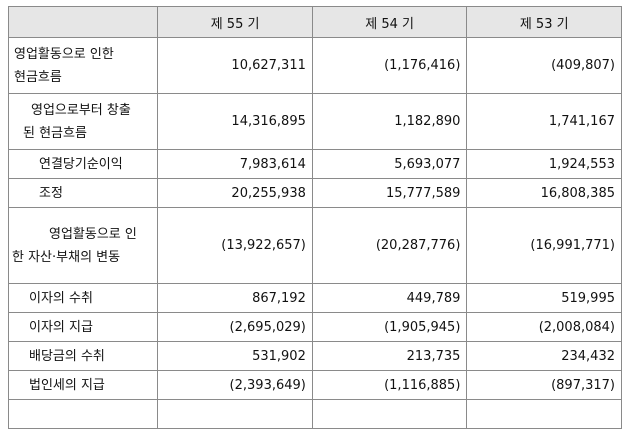 This screenshot has height=429, width=622. What do you see at coordinates (544, 121) in the screenshot?
I see `value-cell: 1,741,167` at bounding box center [544, 121].